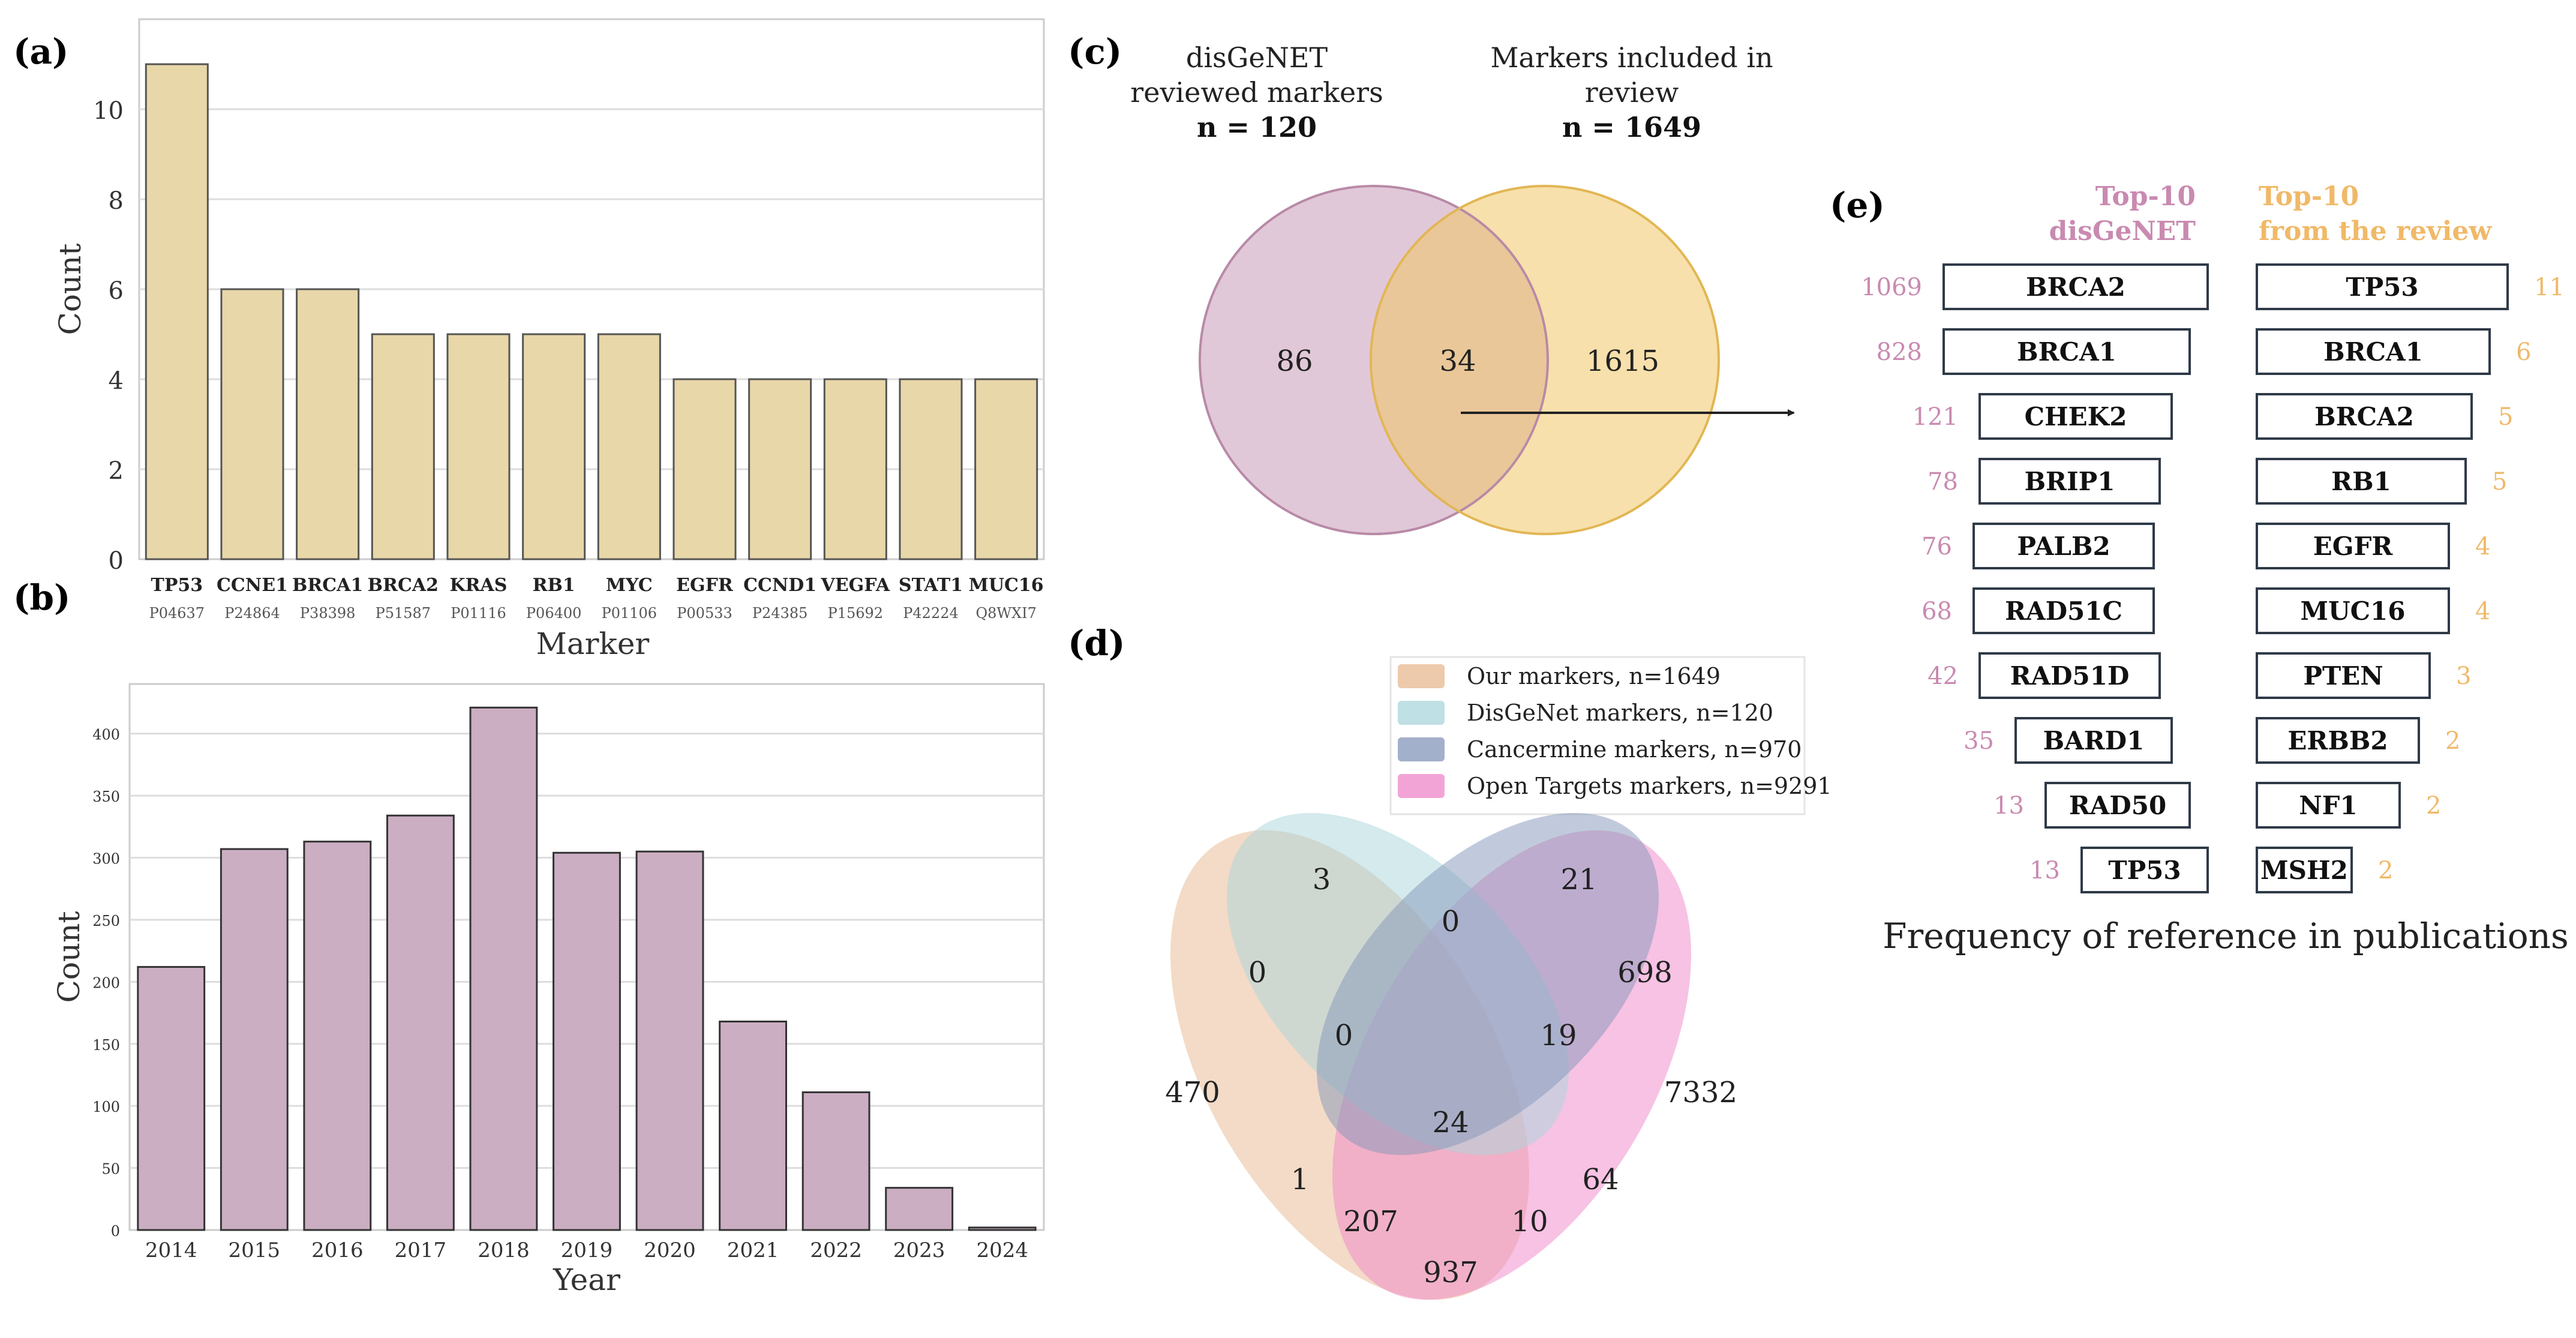  I want to click on venn-d-legend-label: DisGeNet markers, n=120, so click(1620, 713).